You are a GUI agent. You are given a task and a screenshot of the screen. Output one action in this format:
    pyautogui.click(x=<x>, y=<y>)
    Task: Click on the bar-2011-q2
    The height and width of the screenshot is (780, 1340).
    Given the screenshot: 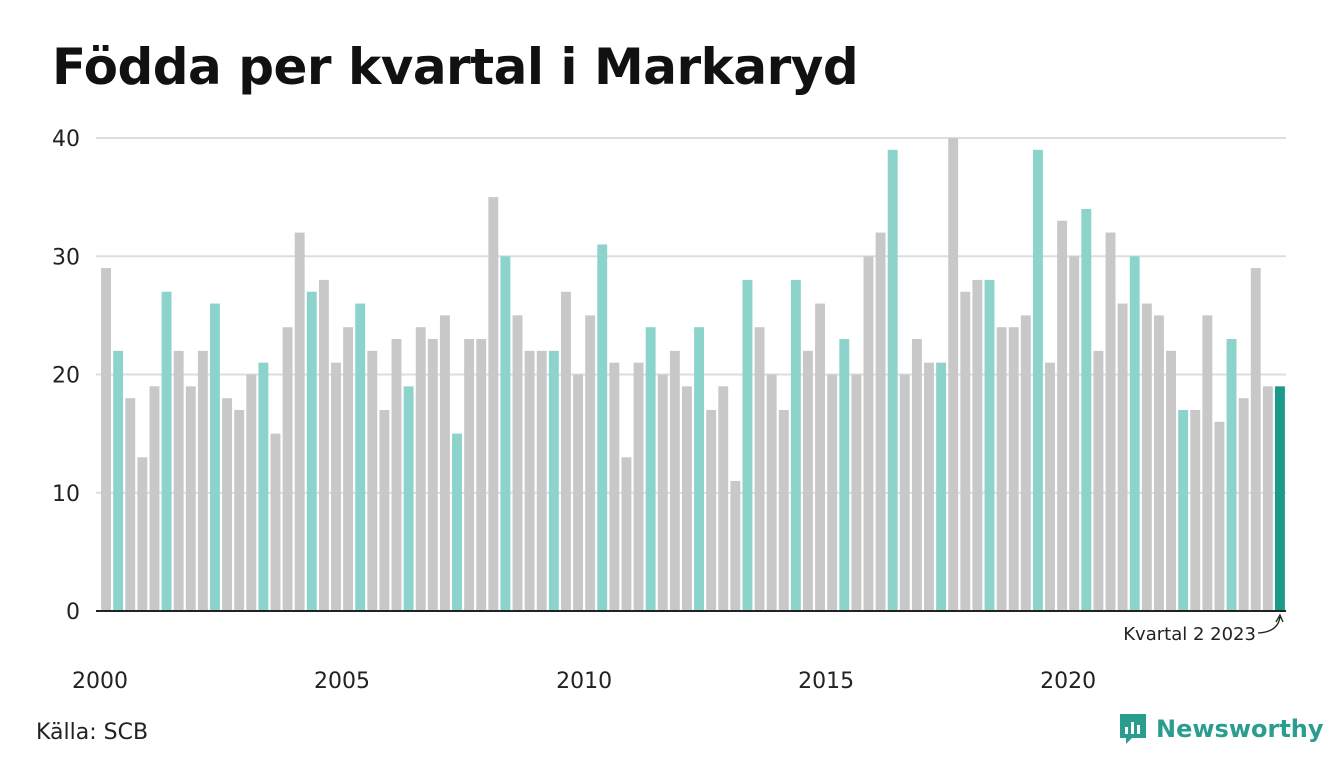 What is the action you would take?
    pyautogui.click(x=650, y=469)
    